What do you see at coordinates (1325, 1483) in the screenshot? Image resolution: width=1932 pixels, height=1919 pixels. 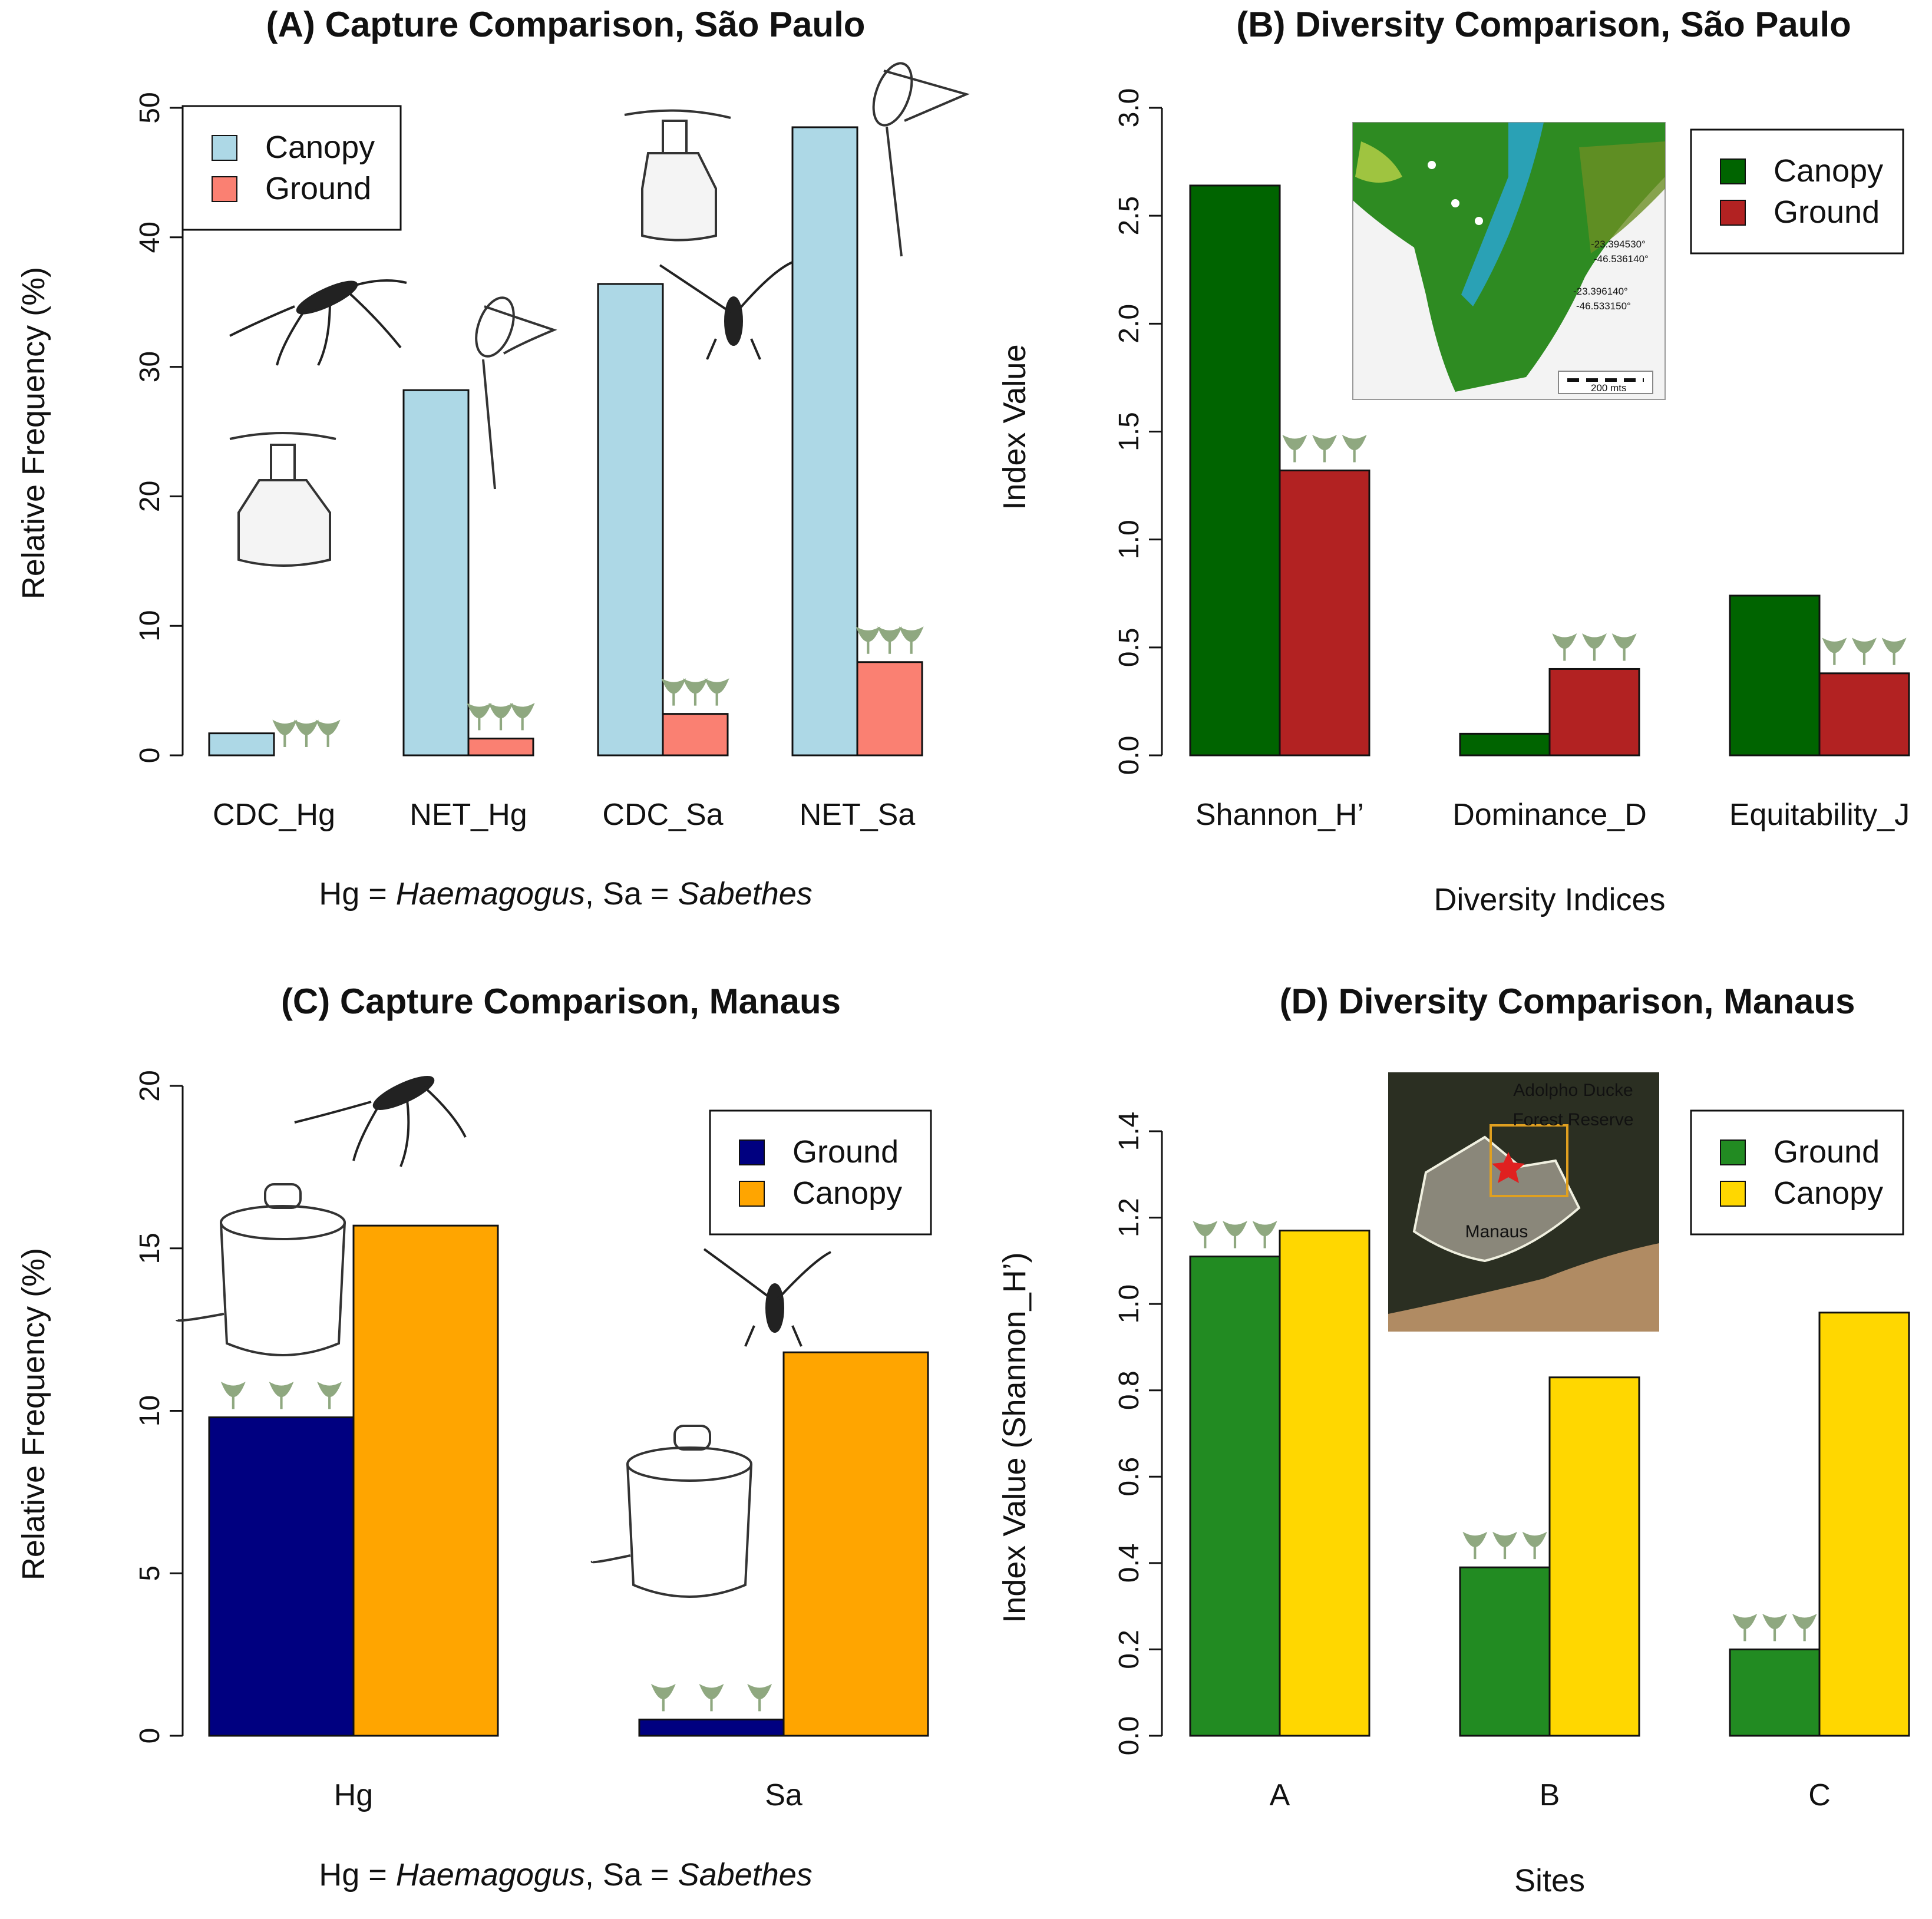 I see `bar-canopy-A` at bounding box center [1325, 1483].